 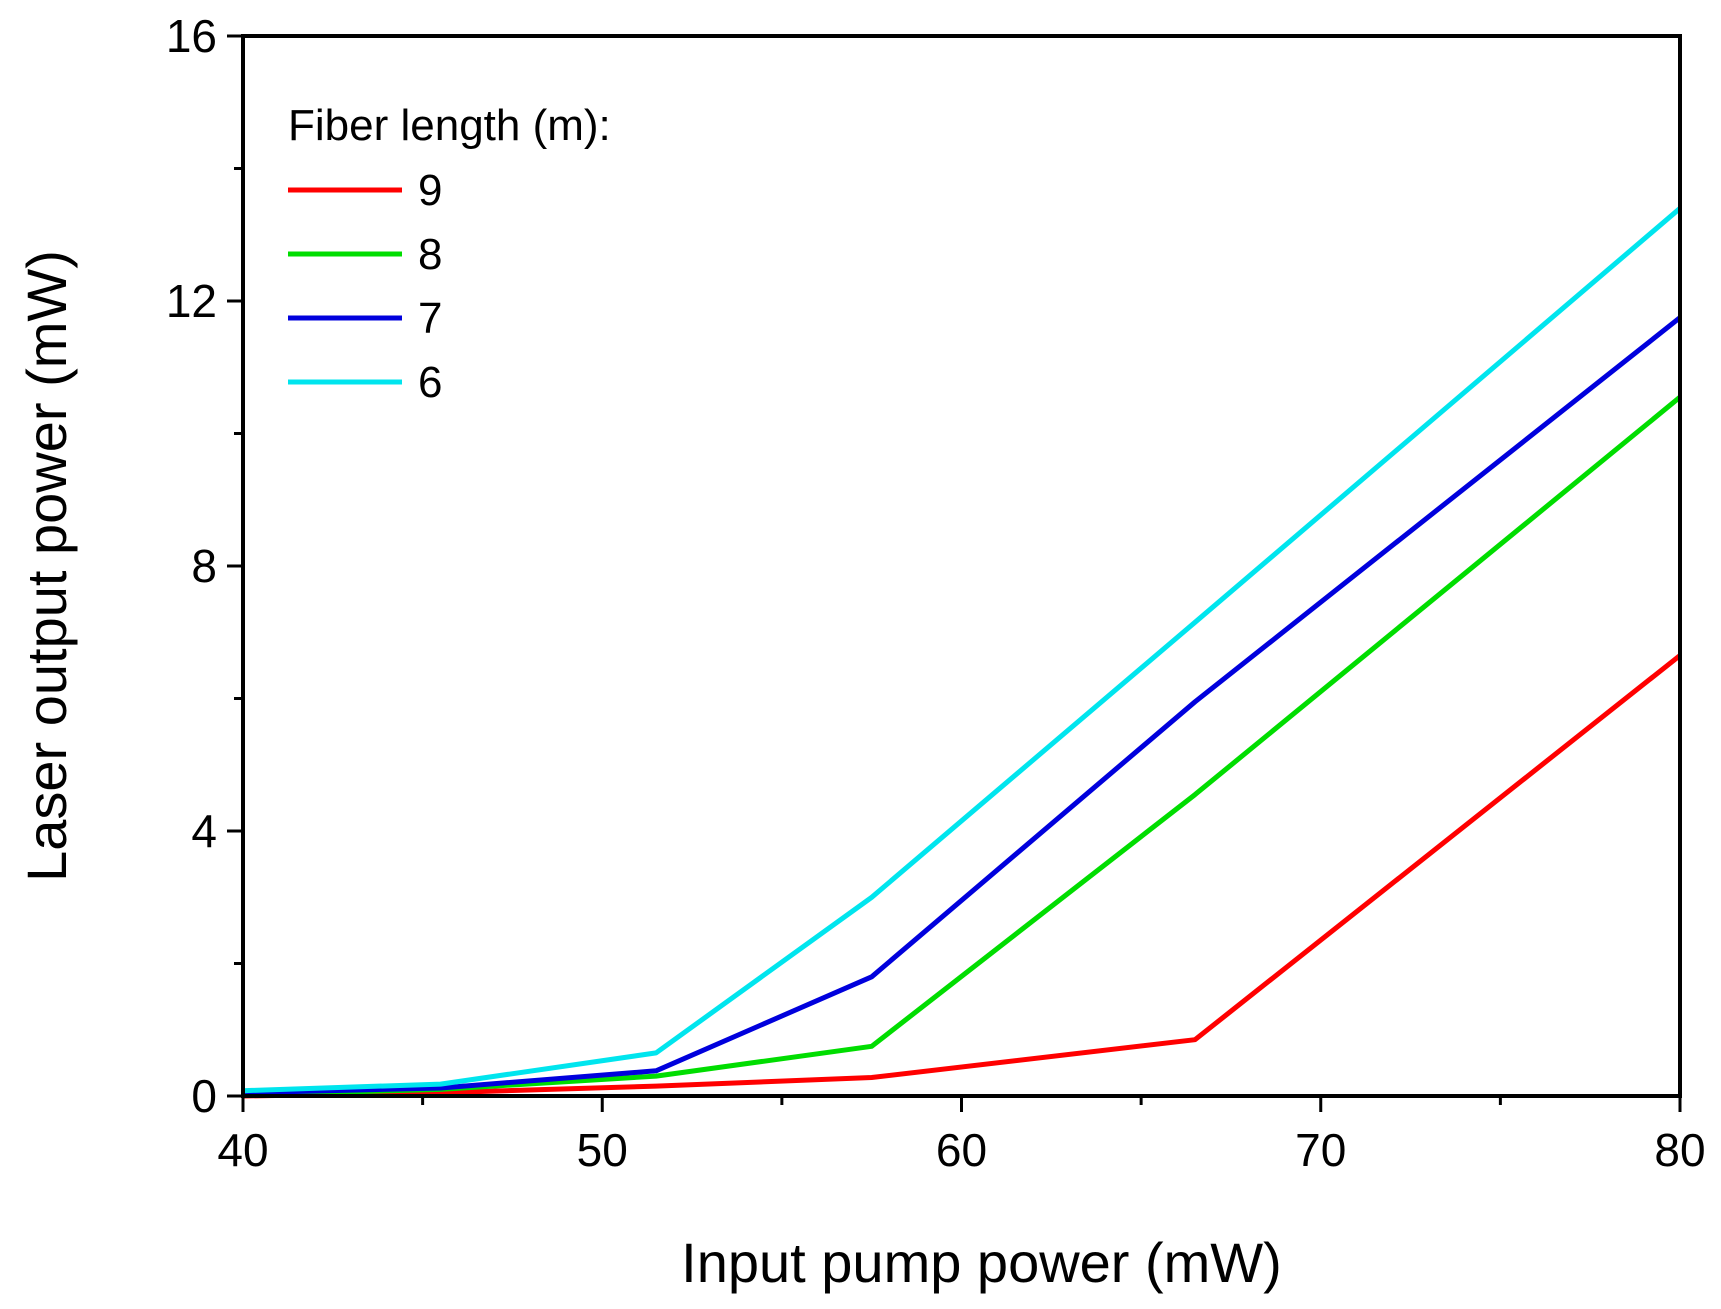 What do you see at coordinates (430, 254) in the screenshot?
I see `legend-label-8: 8` at bounding box center [430, 254].